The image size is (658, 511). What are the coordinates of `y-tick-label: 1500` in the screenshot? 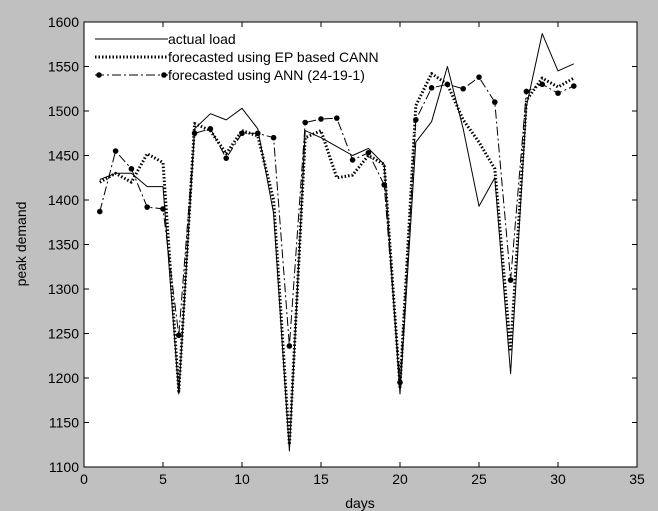 It's located at (63, 111).